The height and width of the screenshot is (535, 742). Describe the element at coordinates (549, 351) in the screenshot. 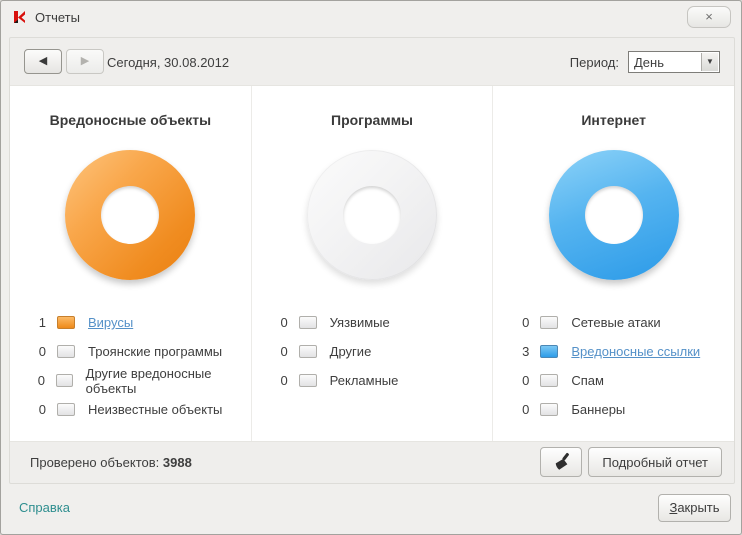

I see `legend-swatch-blue` at that location.